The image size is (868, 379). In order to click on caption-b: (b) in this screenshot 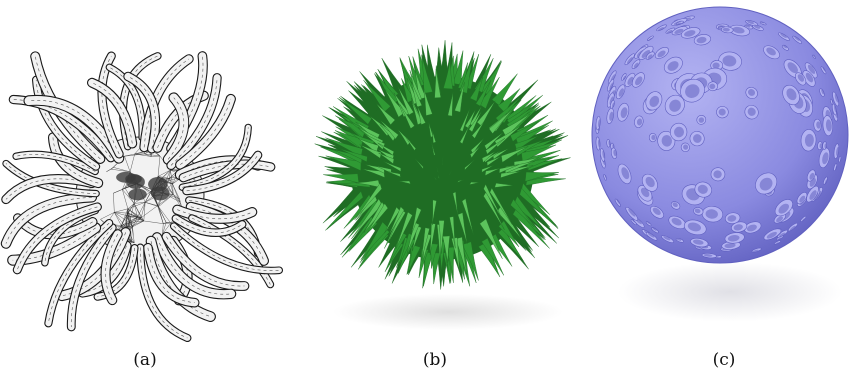, I will do `click(435, 360)`.